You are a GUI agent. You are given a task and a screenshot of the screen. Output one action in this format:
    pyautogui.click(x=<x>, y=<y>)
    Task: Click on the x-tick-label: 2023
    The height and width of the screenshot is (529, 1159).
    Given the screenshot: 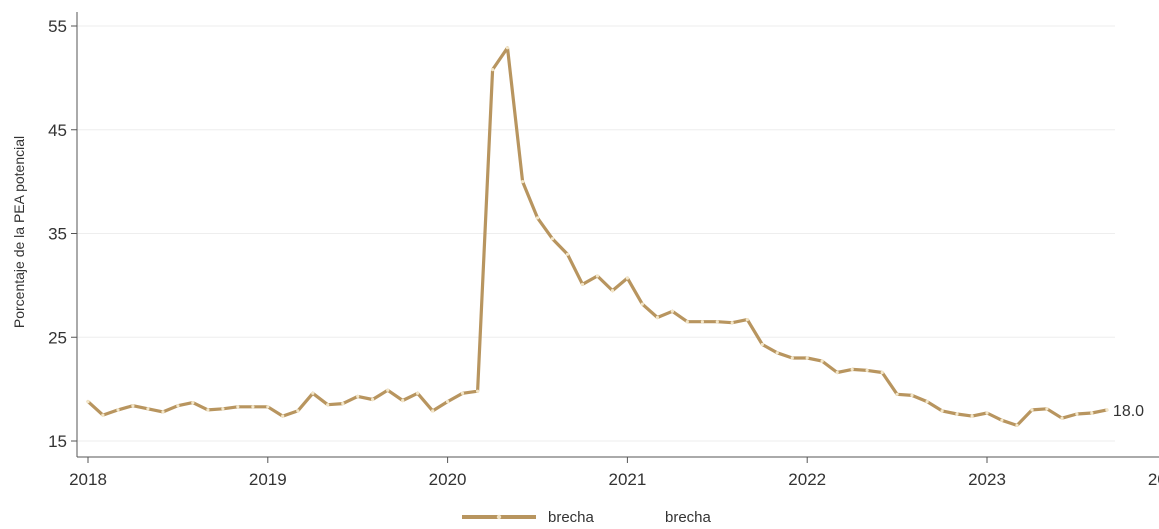 What is the action you would take?
    pyautogui.click(x=987, y=479)
    